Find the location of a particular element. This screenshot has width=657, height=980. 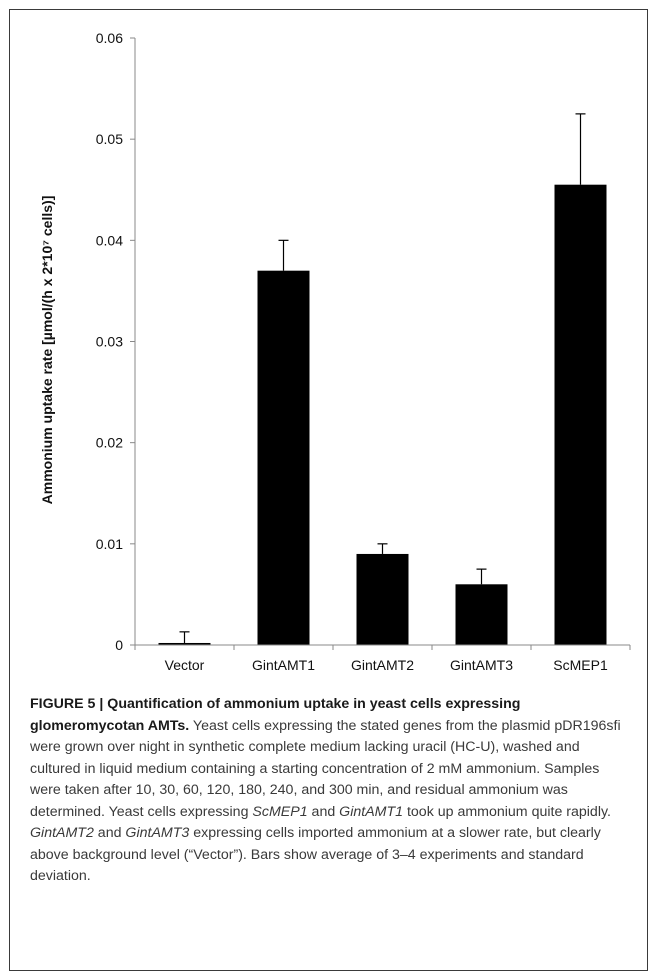

x-tick-label: ScMEP1 is located at coordinates (580, 665).